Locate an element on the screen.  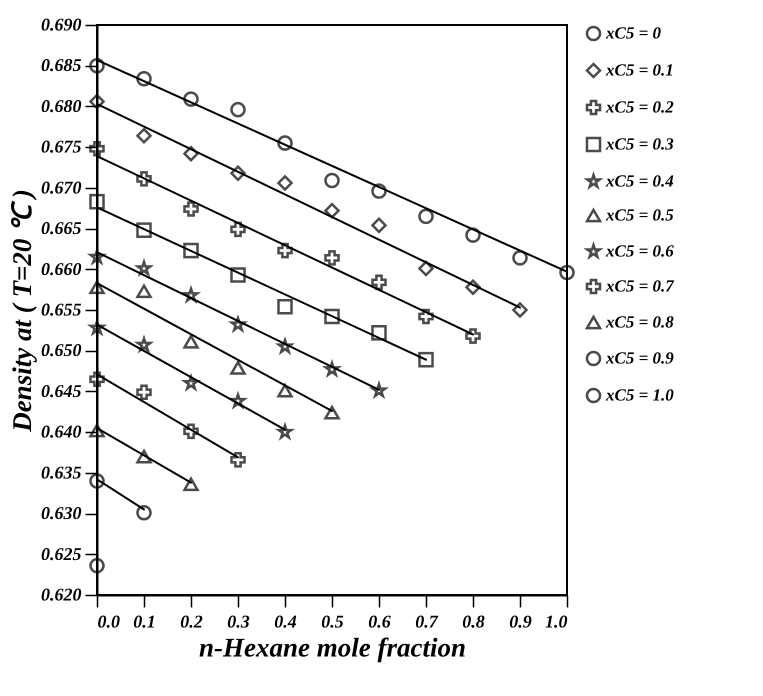
x-tick-label: 1.0 is located at coordinates (556, 622).